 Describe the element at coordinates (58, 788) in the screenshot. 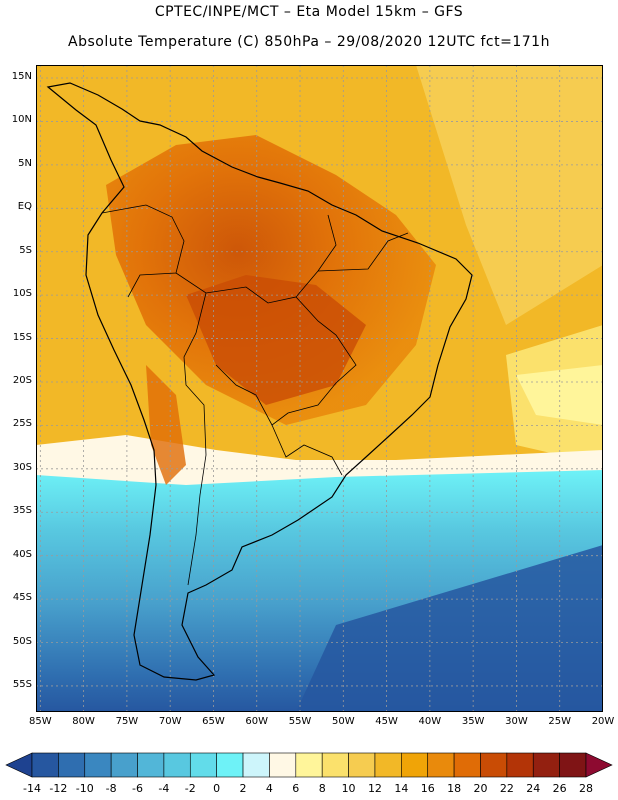

I see `colorbar-label: -12` at that location.